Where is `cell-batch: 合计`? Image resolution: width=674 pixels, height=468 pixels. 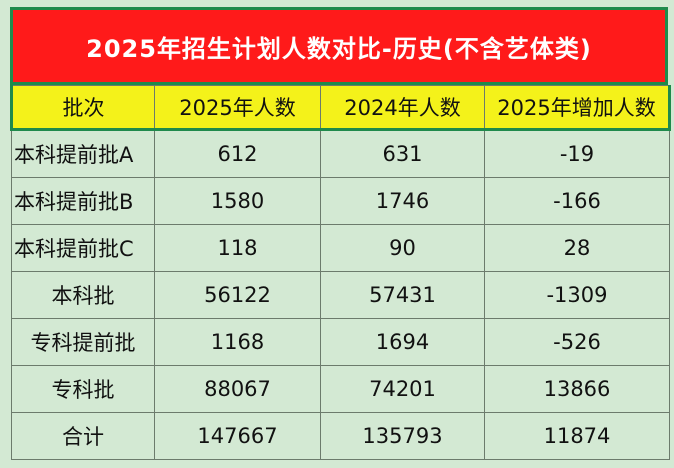 cell-batch: 合计 is located at coordinates (83, 436).